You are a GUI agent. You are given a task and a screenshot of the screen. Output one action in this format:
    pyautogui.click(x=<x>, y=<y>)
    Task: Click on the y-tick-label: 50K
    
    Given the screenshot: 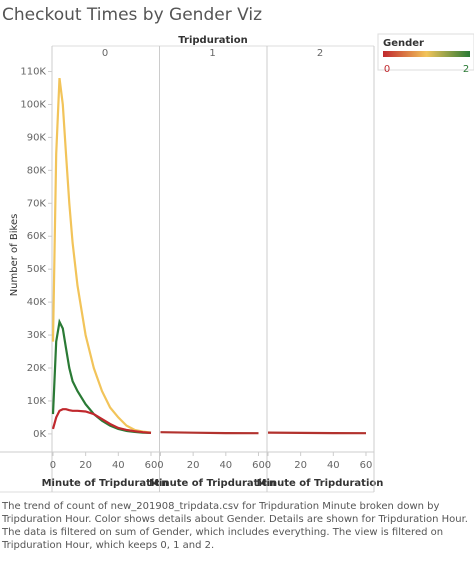 What is the action you would take?
    pyautogui.click(x=37, y=269)
    